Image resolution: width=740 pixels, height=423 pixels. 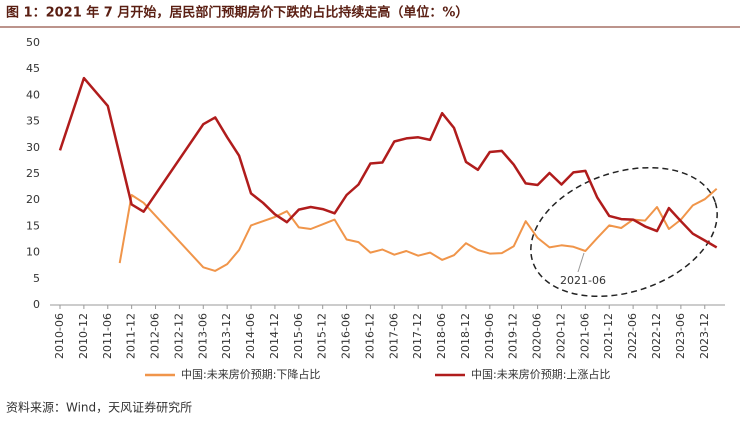 I want to click on x-tick-label: 2015-12, so click(x=322, y=336).